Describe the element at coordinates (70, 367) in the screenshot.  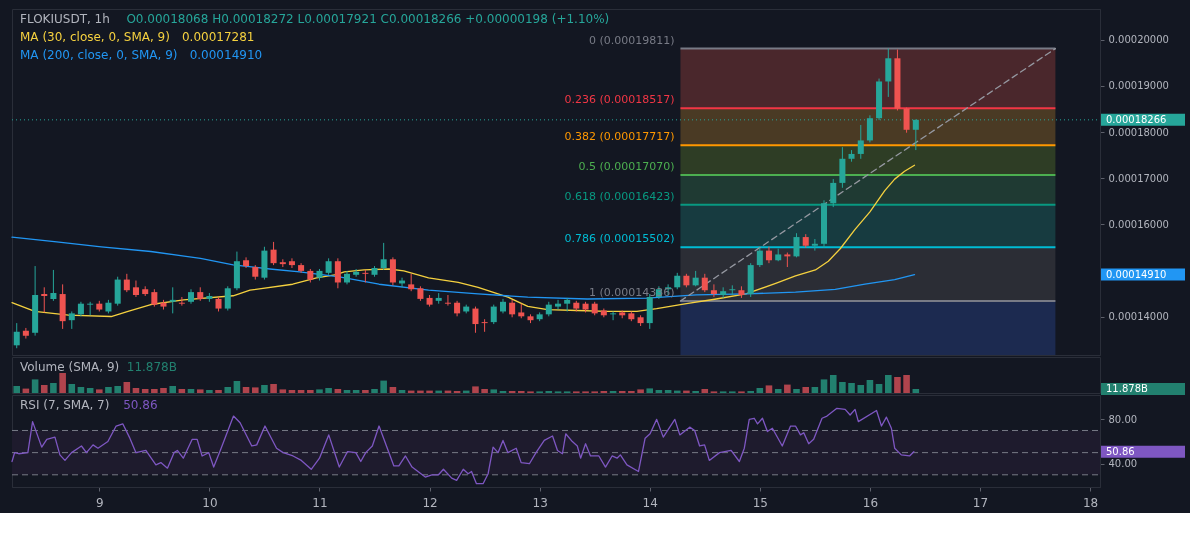
I see `chart-title: Volume (SMA, 9)` at that location.